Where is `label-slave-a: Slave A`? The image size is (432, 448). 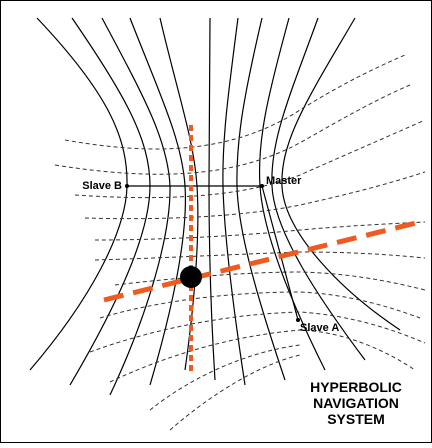 label-slave-a: Slave A is located at coordinates (319, 328).